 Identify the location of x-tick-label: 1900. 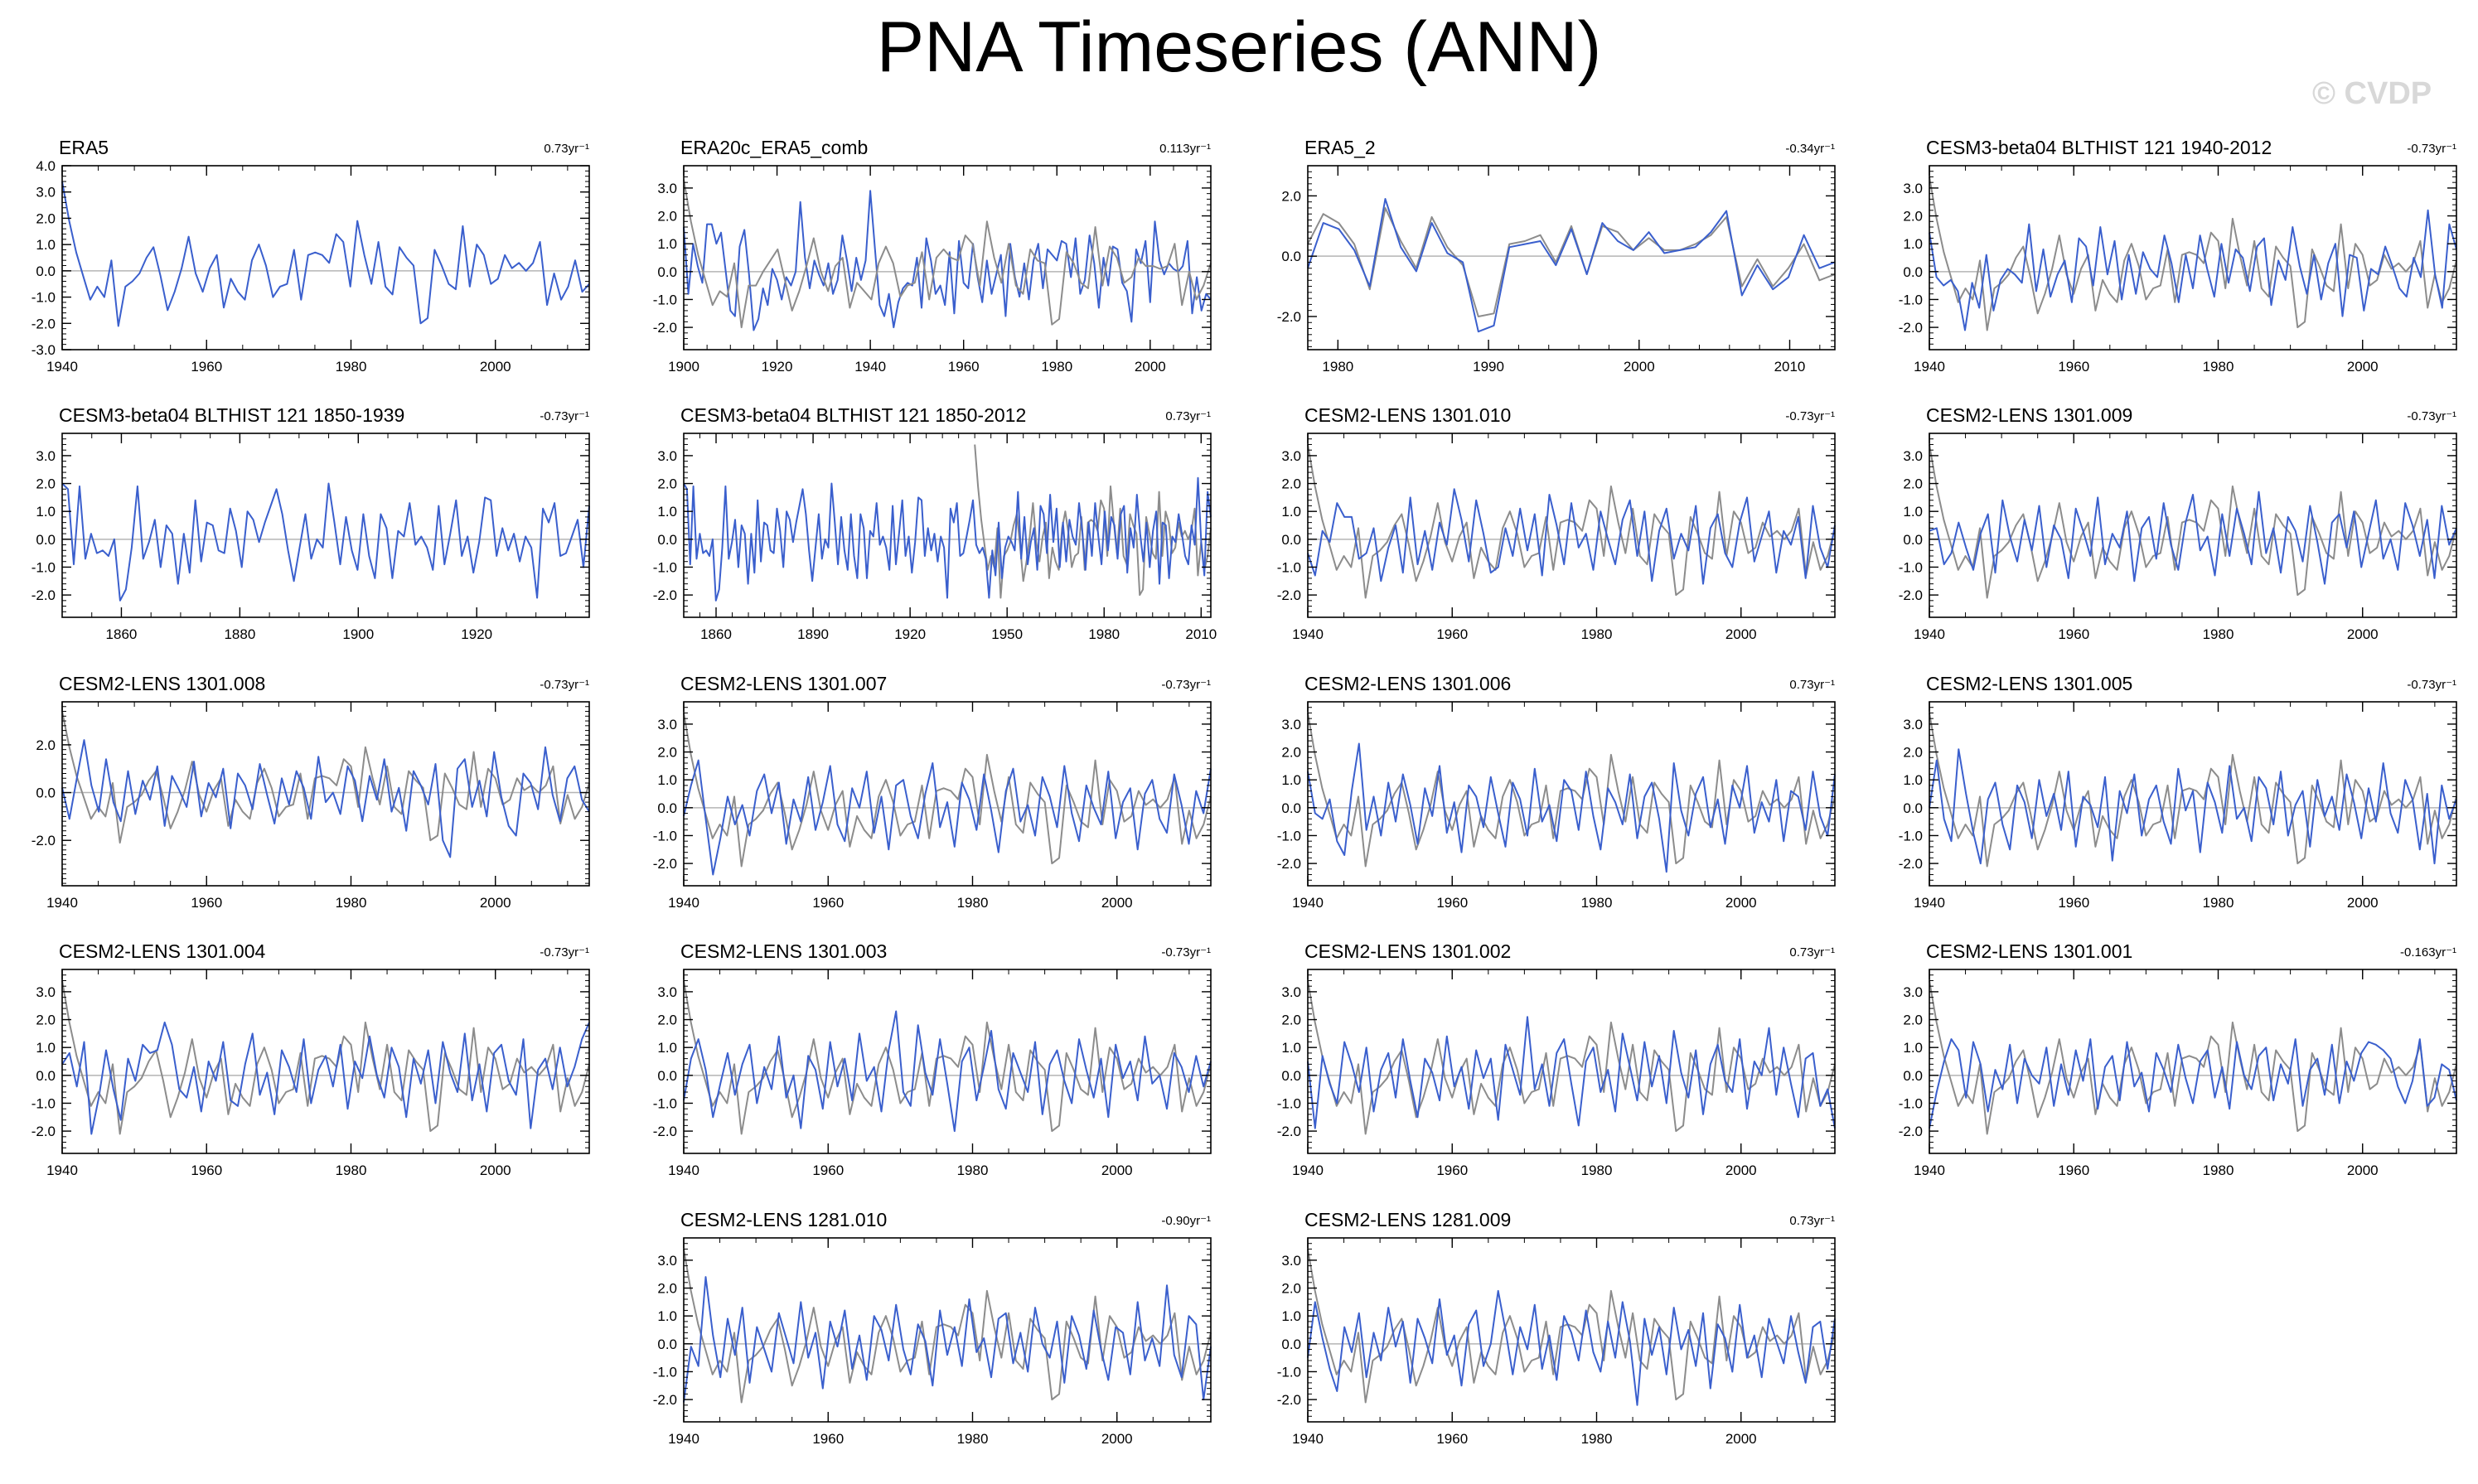
(358, 634).